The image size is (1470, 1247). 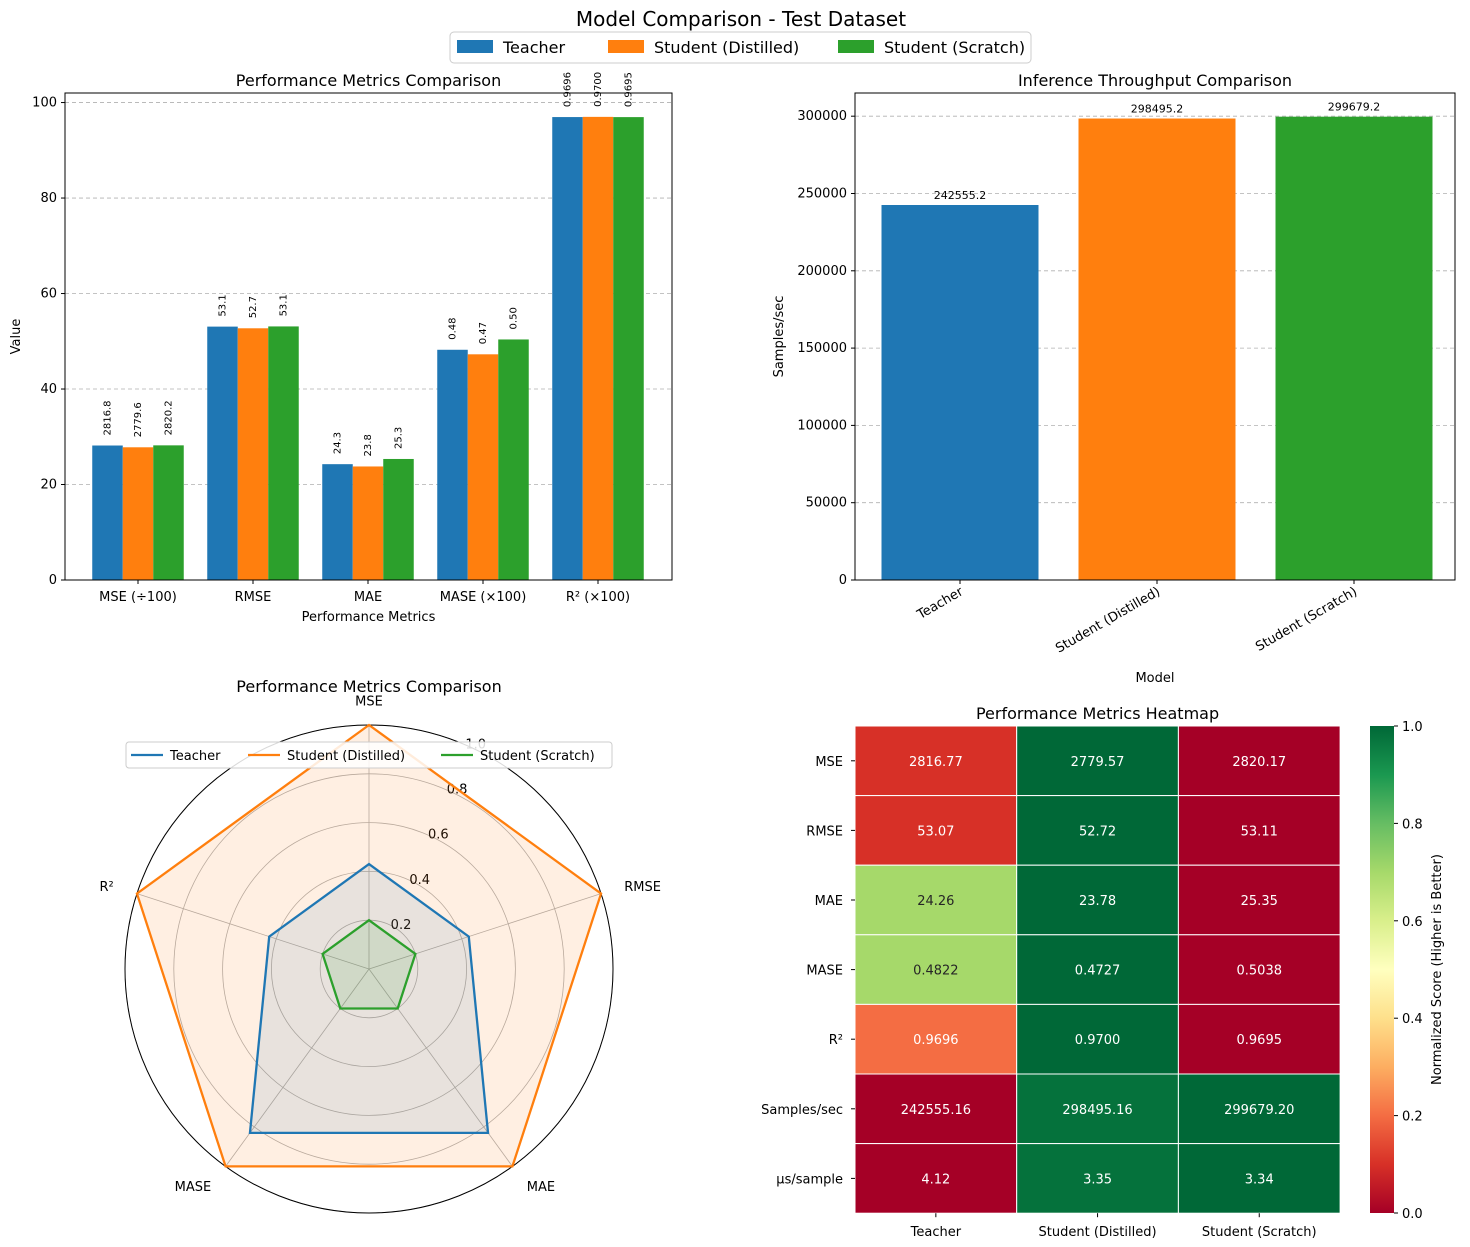 What do you see at coordinates (253, 931) in the screenshot?
I see `spoke` at bounding box center [253, 931].